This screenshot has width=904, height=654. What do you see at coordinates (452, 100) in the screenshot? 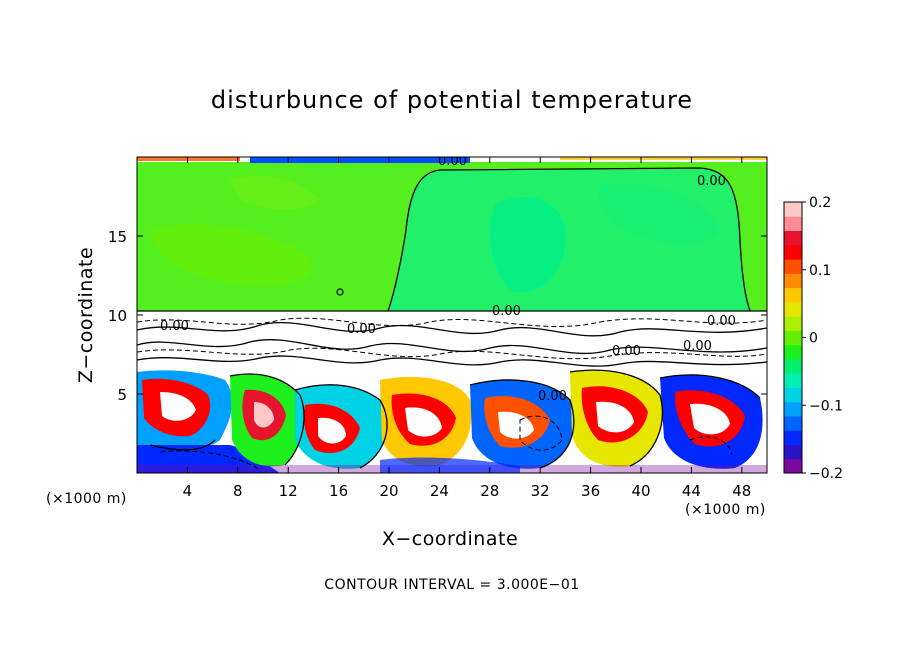
I see `chart-title: disturbunce of potential temperature` at bounding box center [452, 100].